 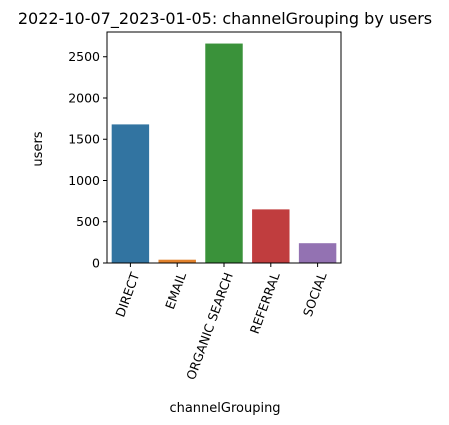 I want to click on y-tick-label: 0, so click(x=96, y=262).